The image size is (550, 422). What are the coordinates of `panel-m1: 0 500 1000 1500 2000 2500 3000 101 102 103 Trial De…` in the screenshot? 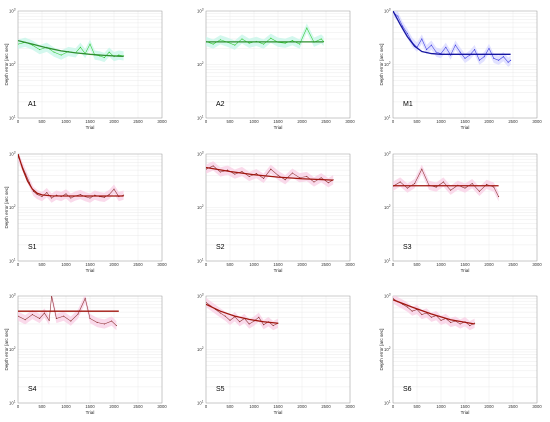 It's located at (460, 69).